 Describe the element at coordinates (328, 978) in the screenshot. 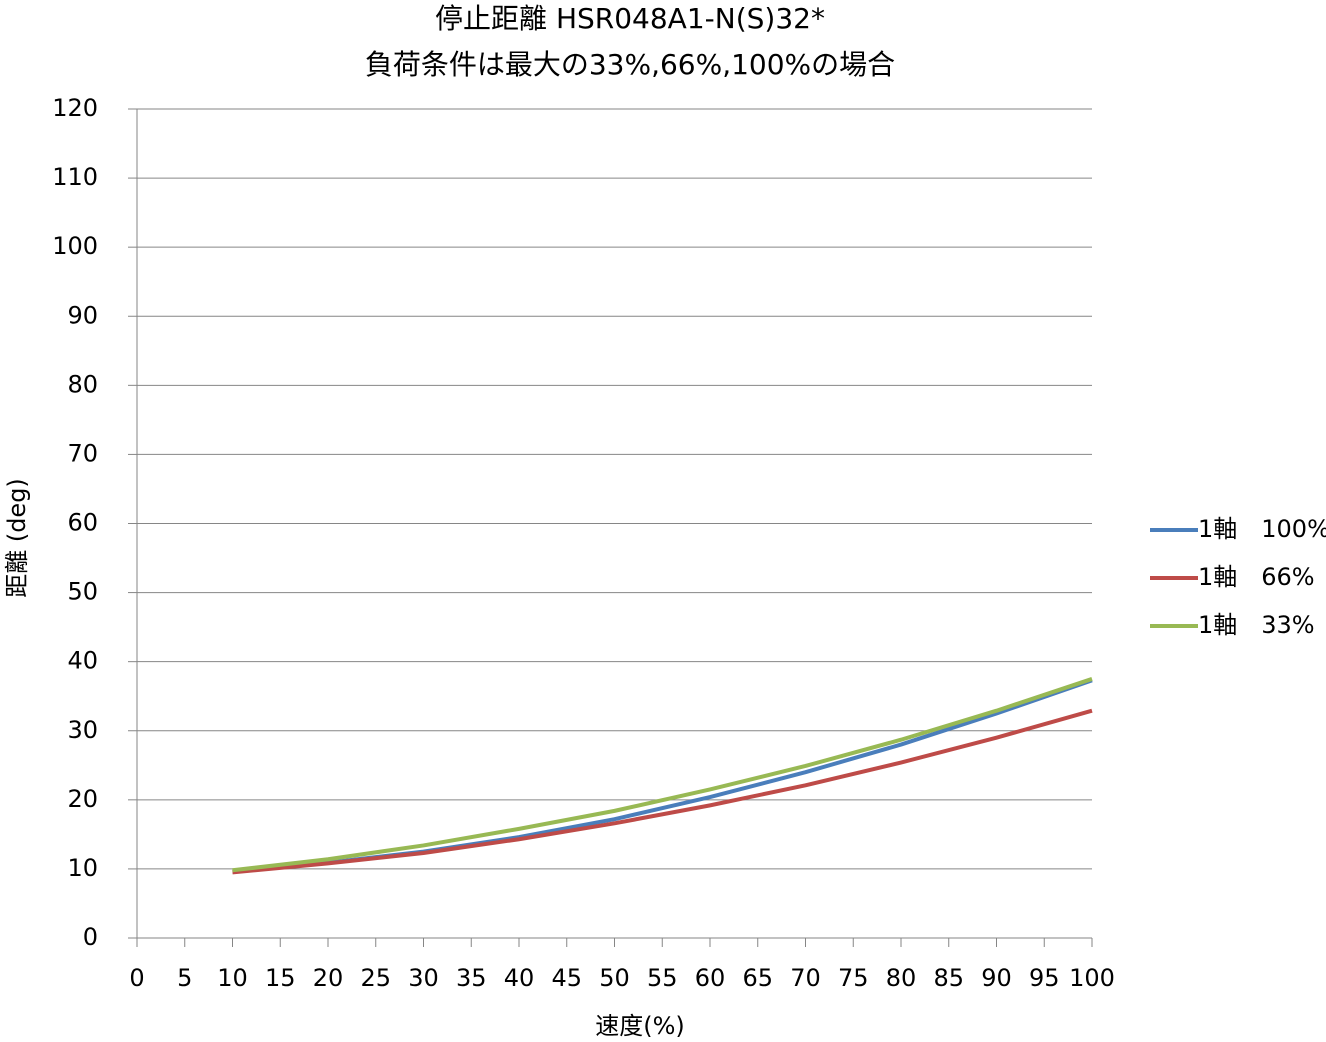

I see `x-tick-label: 20` at that location.